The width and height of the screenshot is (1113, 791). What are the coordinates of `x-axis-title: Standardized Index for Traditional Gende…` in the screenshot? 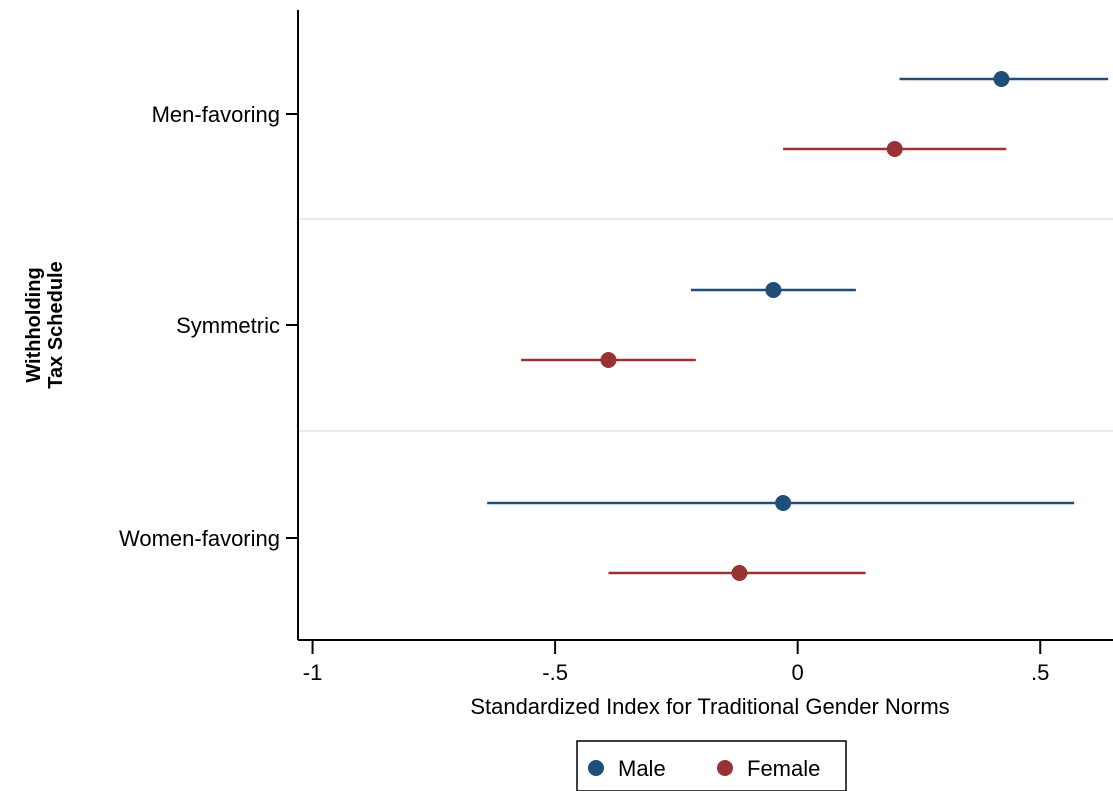 It's located at (709, 706).